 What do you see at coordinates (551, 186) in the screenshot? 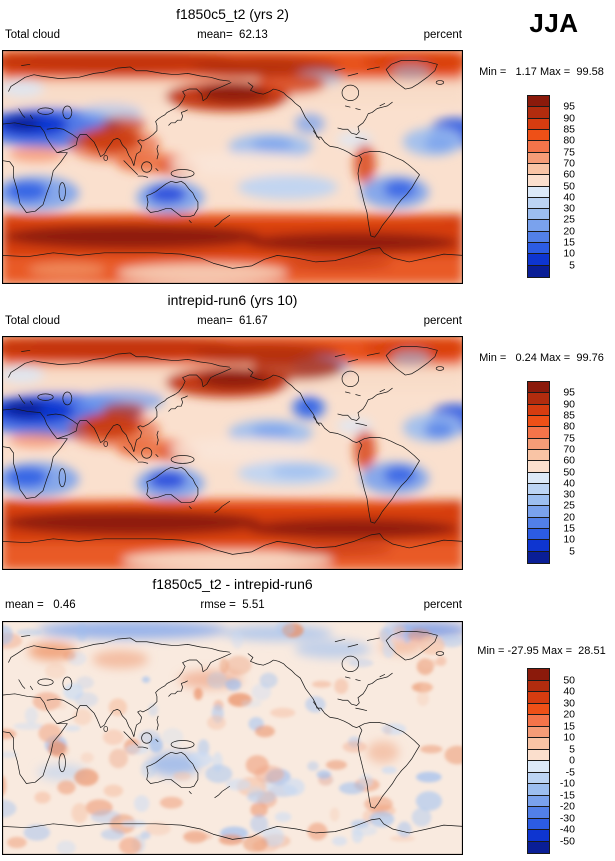
I see `colorbar-1: 95 90 85 80 75 70 60 50 40 30 25 20 15 10 5` at bounding box center [551, 186].